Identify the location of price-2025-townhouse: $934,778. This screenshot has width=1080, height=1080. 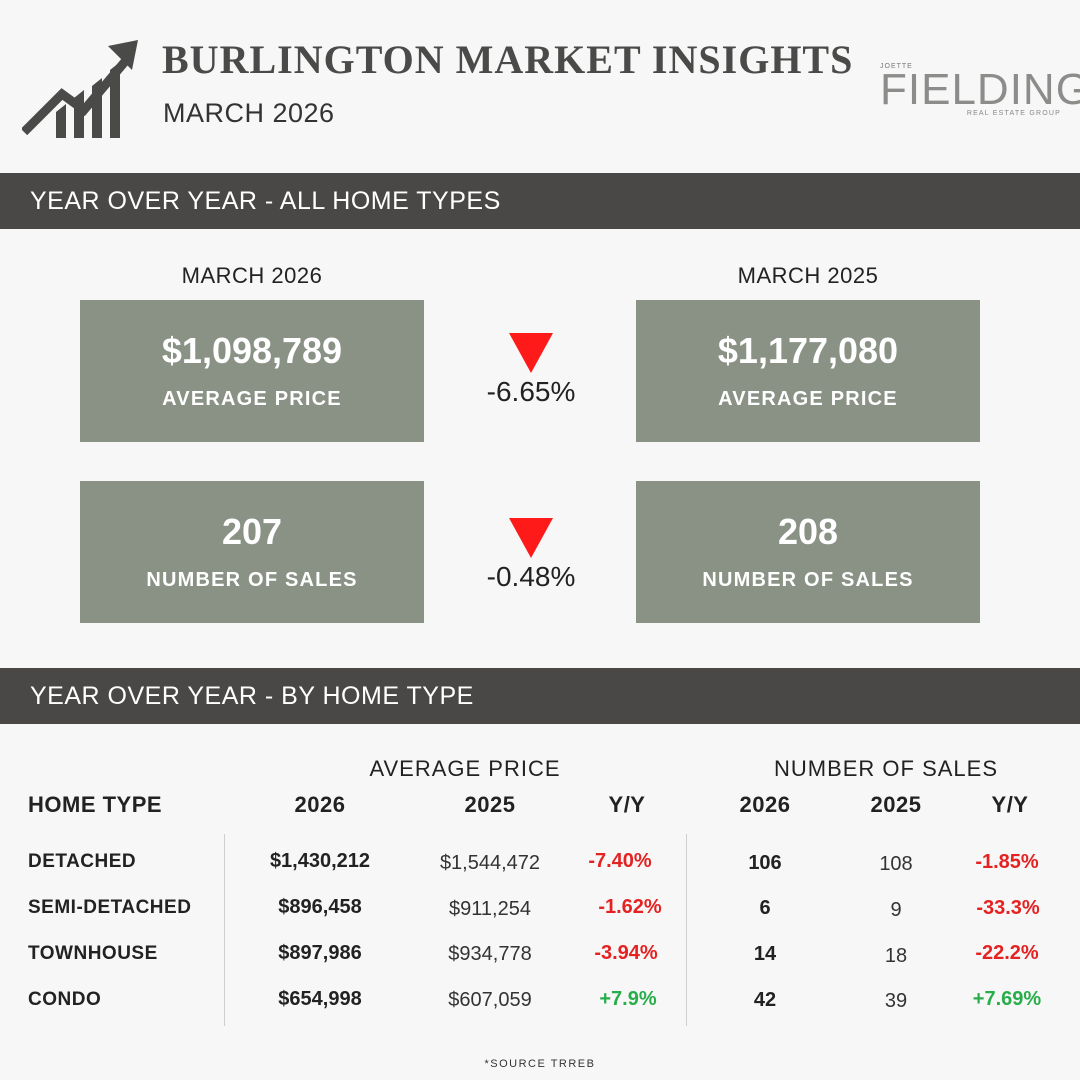
(490, 954).